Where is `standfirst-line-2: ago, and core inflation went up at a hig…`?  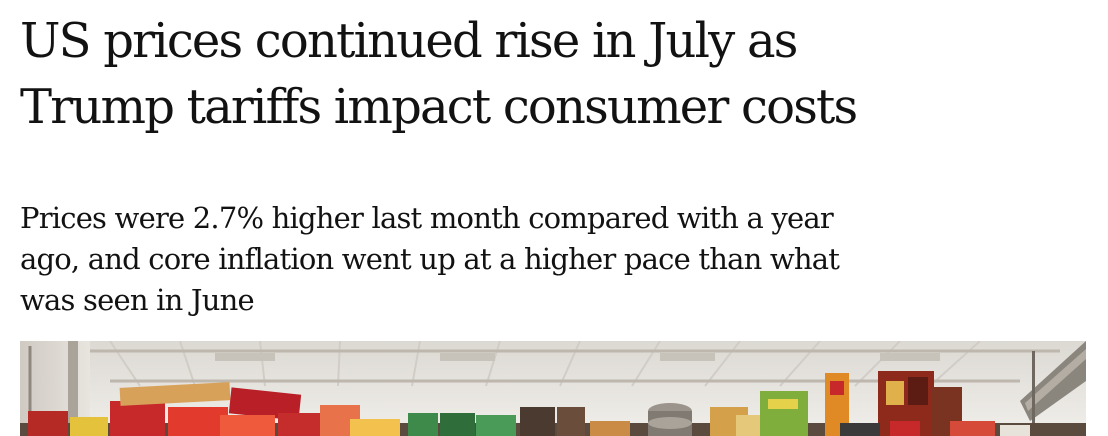 standfirst-line-2: ago, and core inflation went up at a hig… is located at coordinates (430, 259).